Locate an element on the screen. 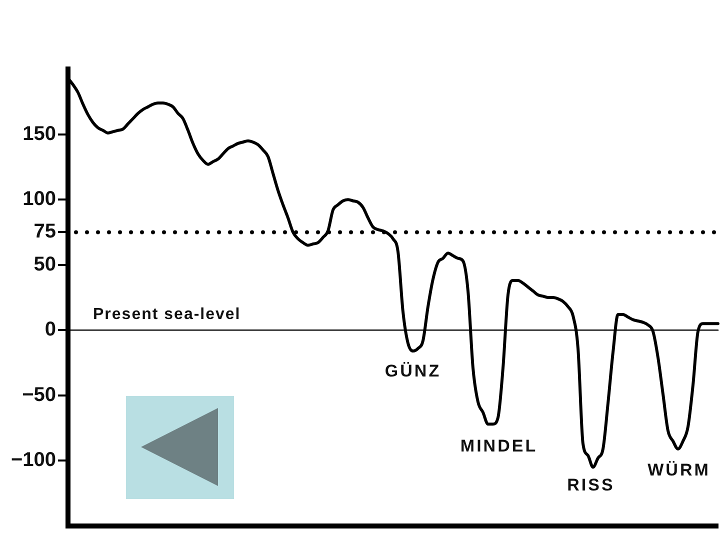 This screenshot has width=720, height=540. y-tick-label: −50 is located at coordinates (39, 395).